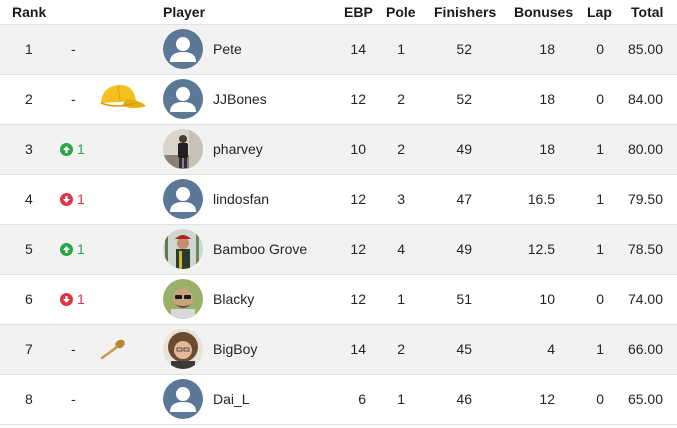 The image size is (677, 428). Describe the element at coordinates (645, 149) in the screenshot. I see `total-cell: 80.00` at that location.